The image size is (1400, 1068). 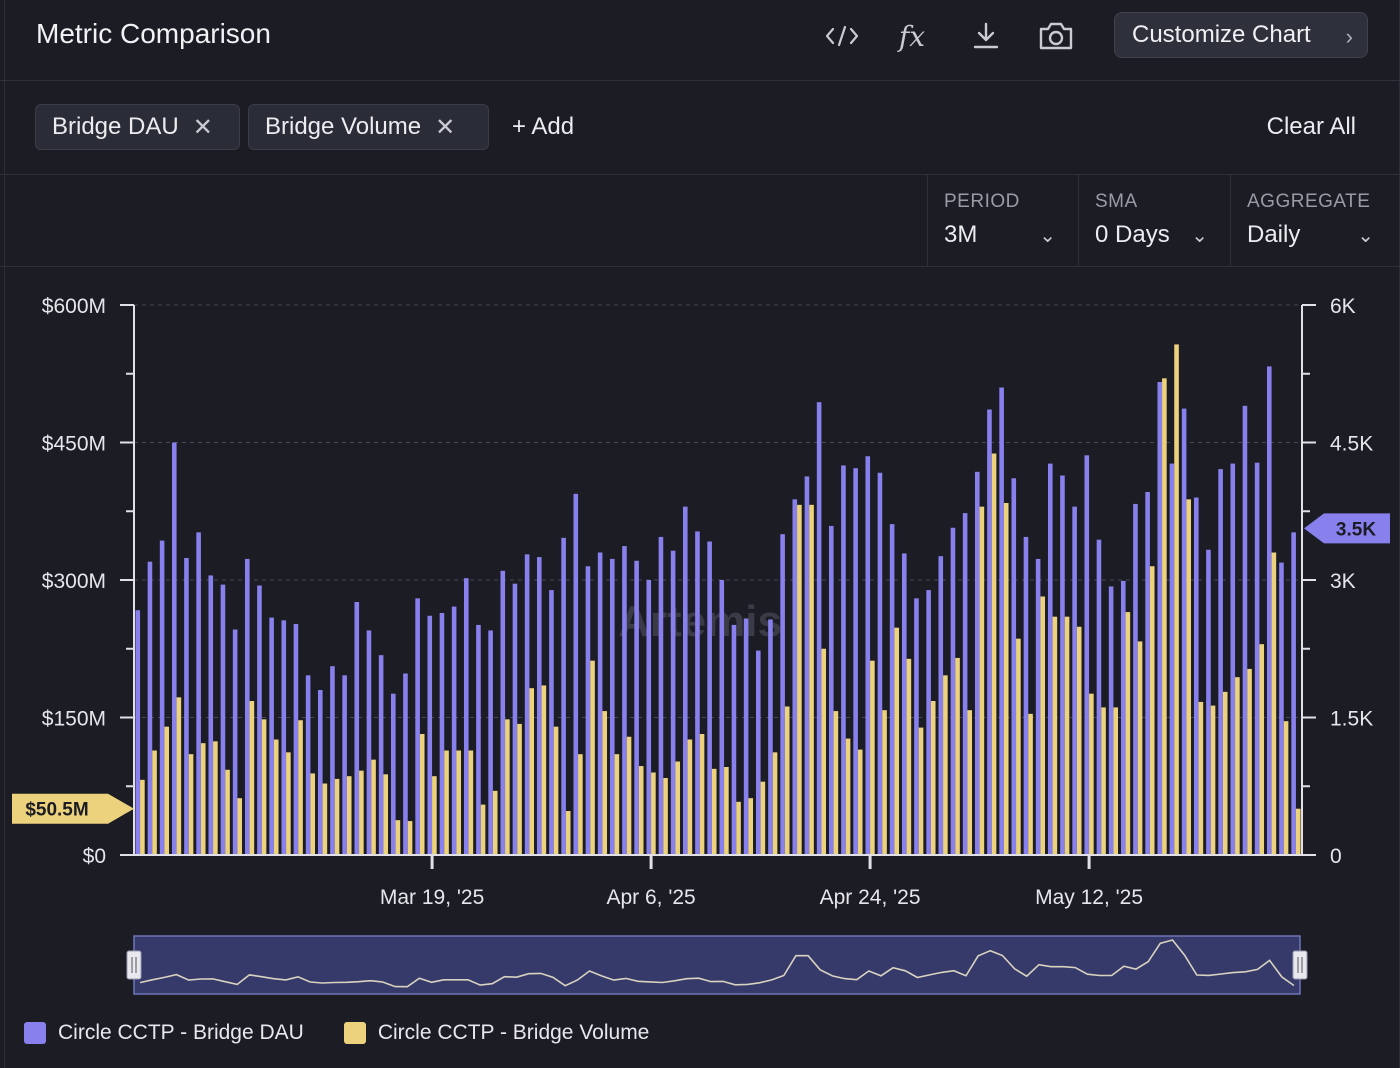 I want to click on legend-item-dau: Circle CCTP - Bridge DAU, so click(x=164, y=1033).